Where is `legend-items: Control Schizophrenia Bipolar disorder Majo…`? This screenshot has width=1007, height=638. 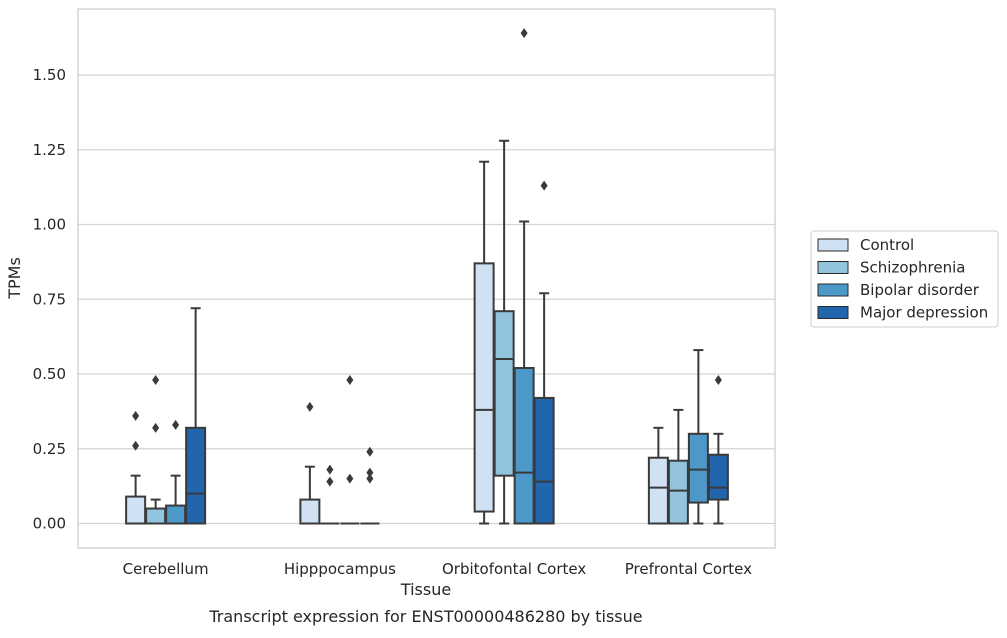 legend-items: Control Schizophrenia Bipolar disorder Majo… is located at coordinates (902, 279).